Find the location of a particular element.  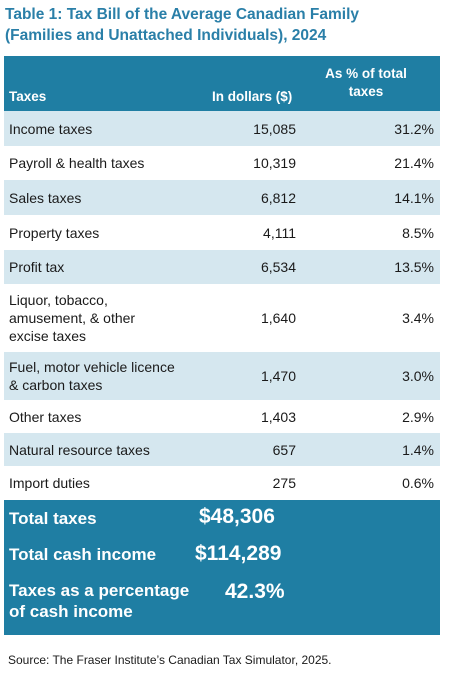

row-label-line: & carbon taxes is located at coordinates (56, 385).